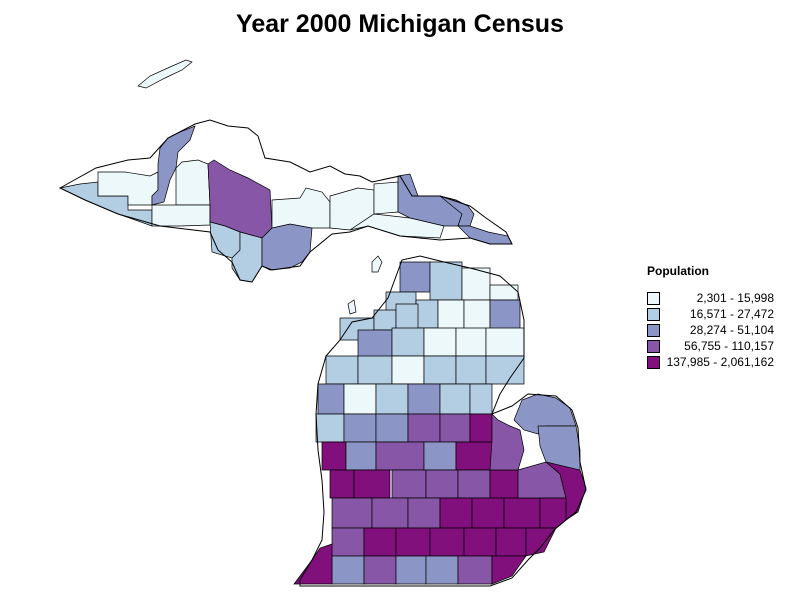 The image size is (800, 600). I want to click on legend-item: 16,571 - 27,472, so click(710, 314).